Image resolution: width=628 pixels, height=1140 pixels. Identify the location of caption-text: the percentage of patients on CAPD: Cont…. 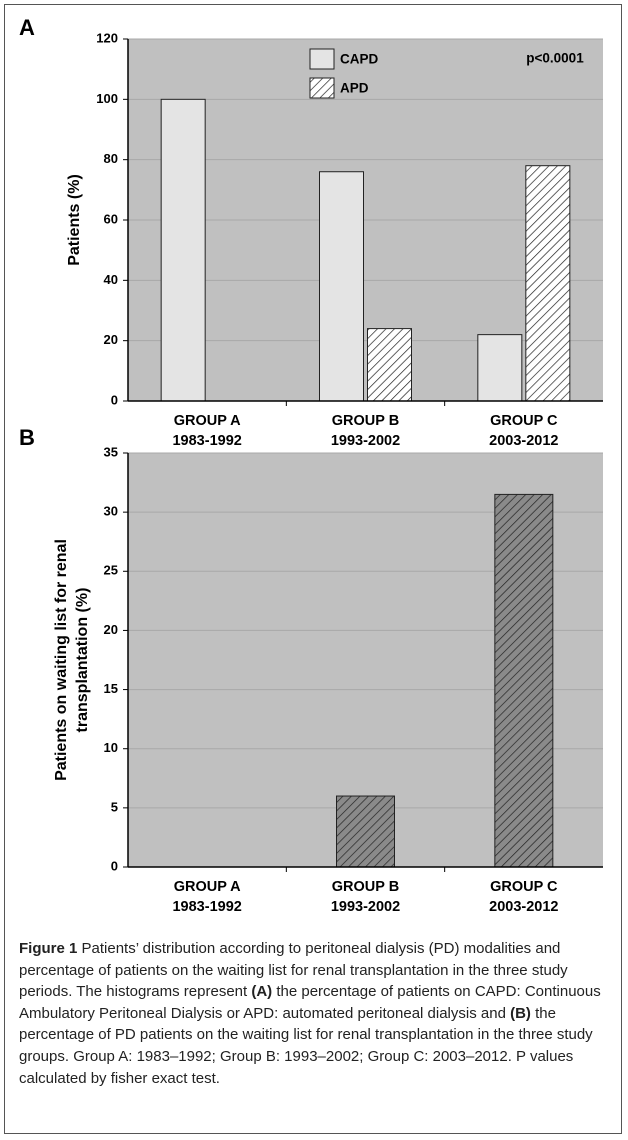
(310, 1002).